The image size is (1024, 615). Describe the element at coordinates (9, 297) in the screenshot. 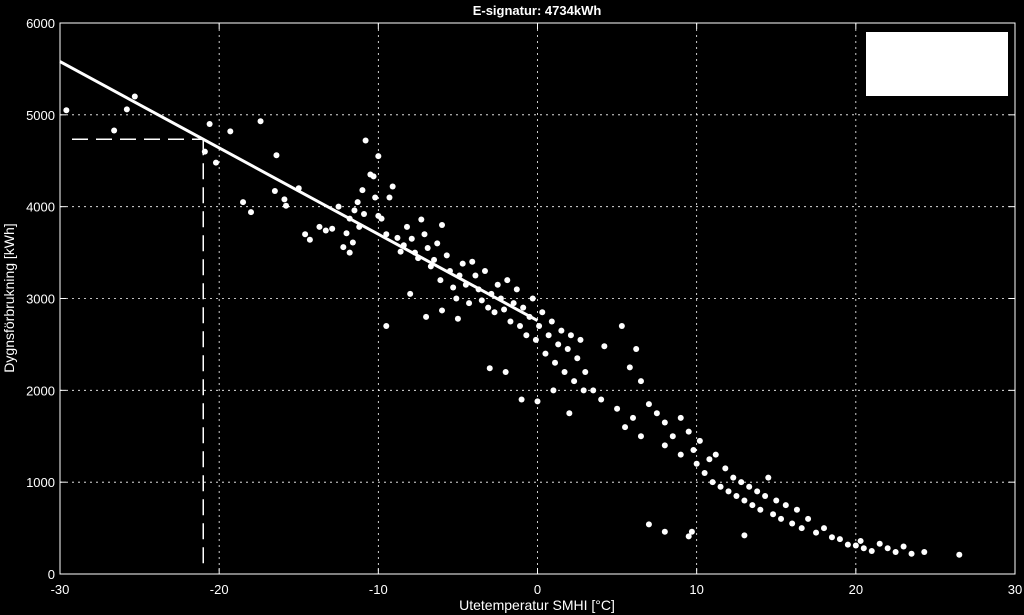

I see `y-axis-label: Dygnsförbrukning [kWh]` at that location.